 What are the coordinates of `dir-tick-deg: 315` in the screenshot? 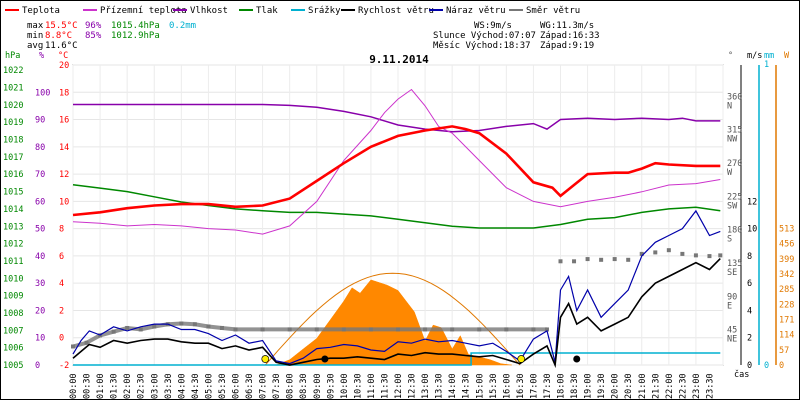 It's located at (734, 131).